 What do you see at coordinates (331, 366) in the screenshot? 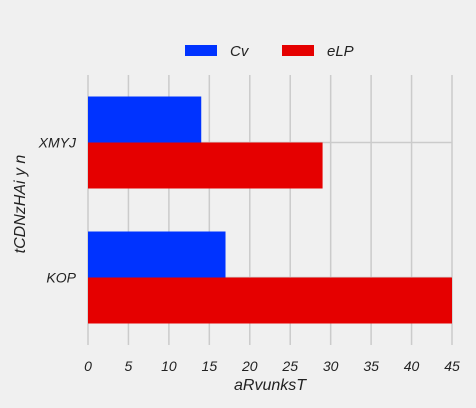
I see `x-tick-label: 30` at bounding box center [331, 366].